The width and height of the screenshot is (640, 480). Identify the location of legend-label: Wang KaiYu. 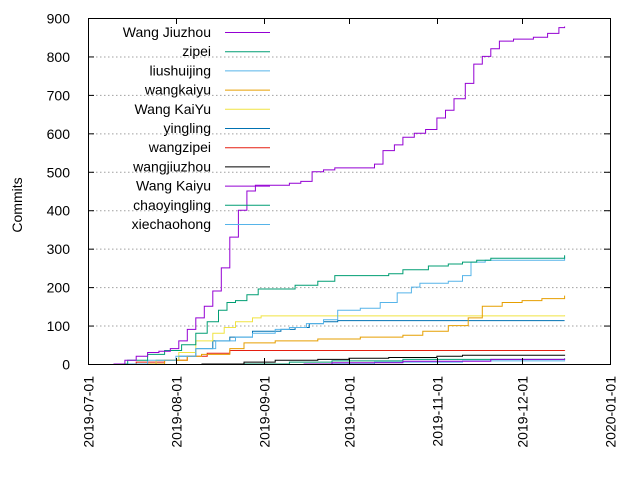
(172, 109).